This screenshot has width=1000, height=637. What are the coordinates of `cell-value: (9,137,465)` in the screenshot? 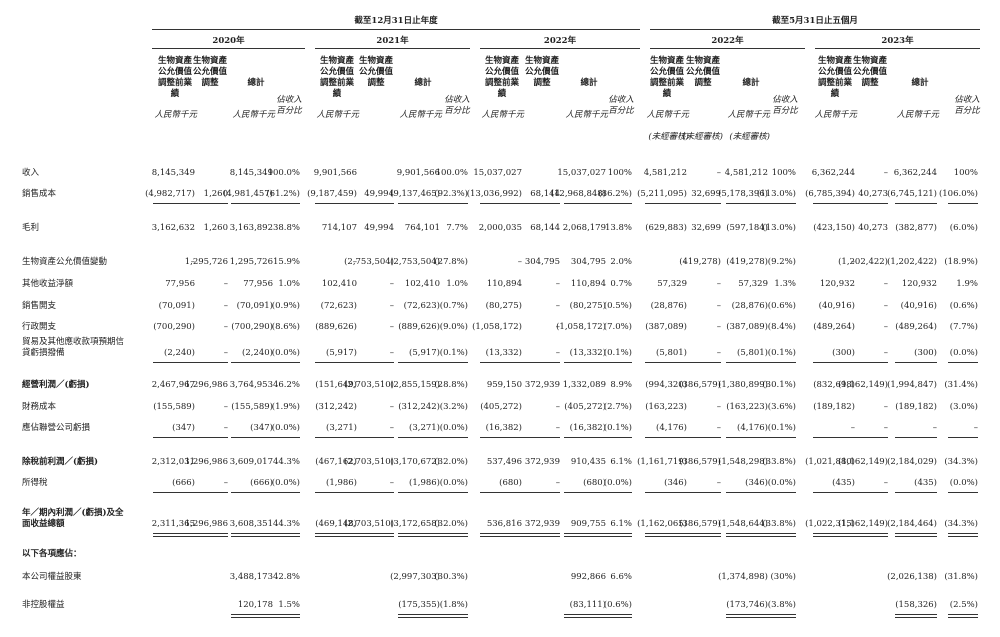 It's located at (415, 194).